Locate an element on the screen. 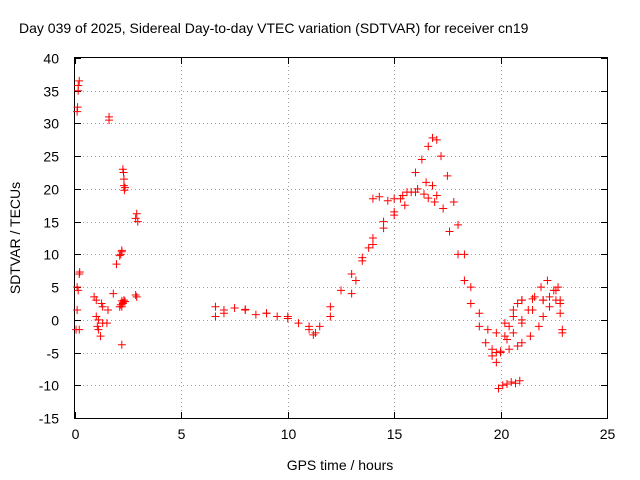  y-axis-label: SDTVAR / TECUs is located at coordinates (15, 238).